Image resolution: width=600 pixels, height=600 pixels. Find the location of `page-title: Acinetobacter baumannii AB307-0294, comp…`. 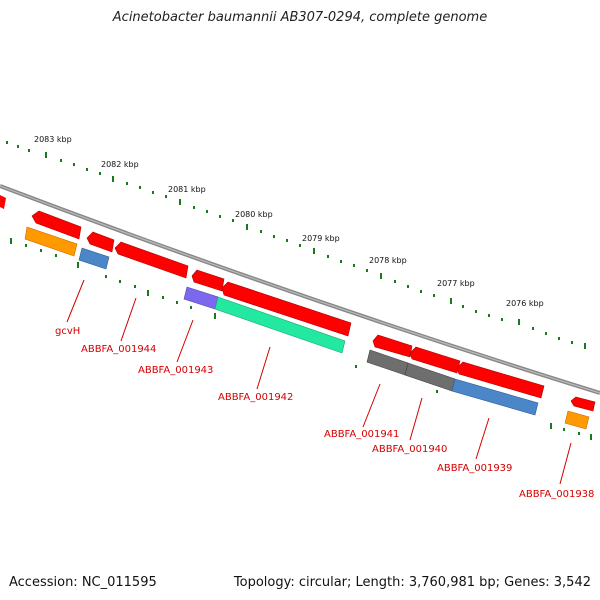

page-title: Acinetobacter baumannii AB307-0294, comp… is located at coordinates (300, 17).